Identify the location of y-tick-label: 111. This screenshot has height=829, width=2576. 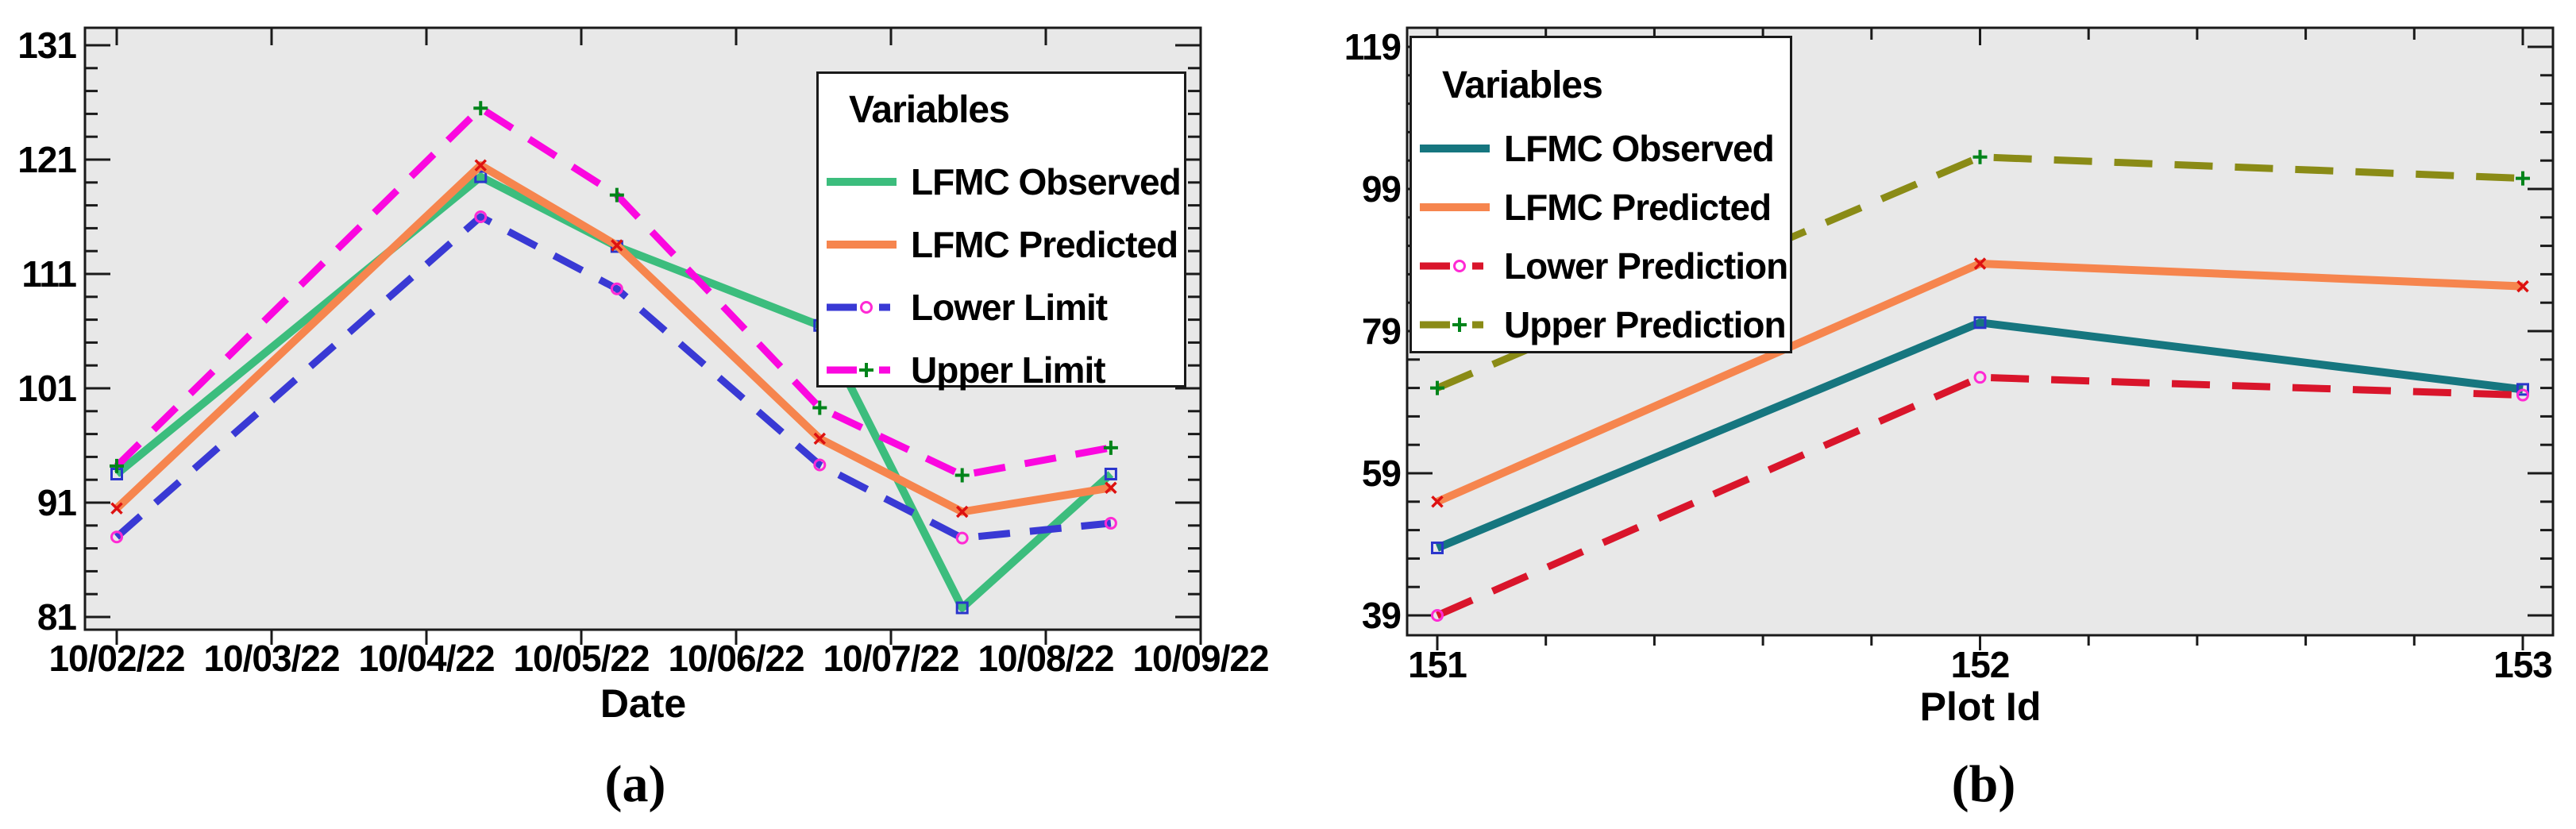
(49, 274).